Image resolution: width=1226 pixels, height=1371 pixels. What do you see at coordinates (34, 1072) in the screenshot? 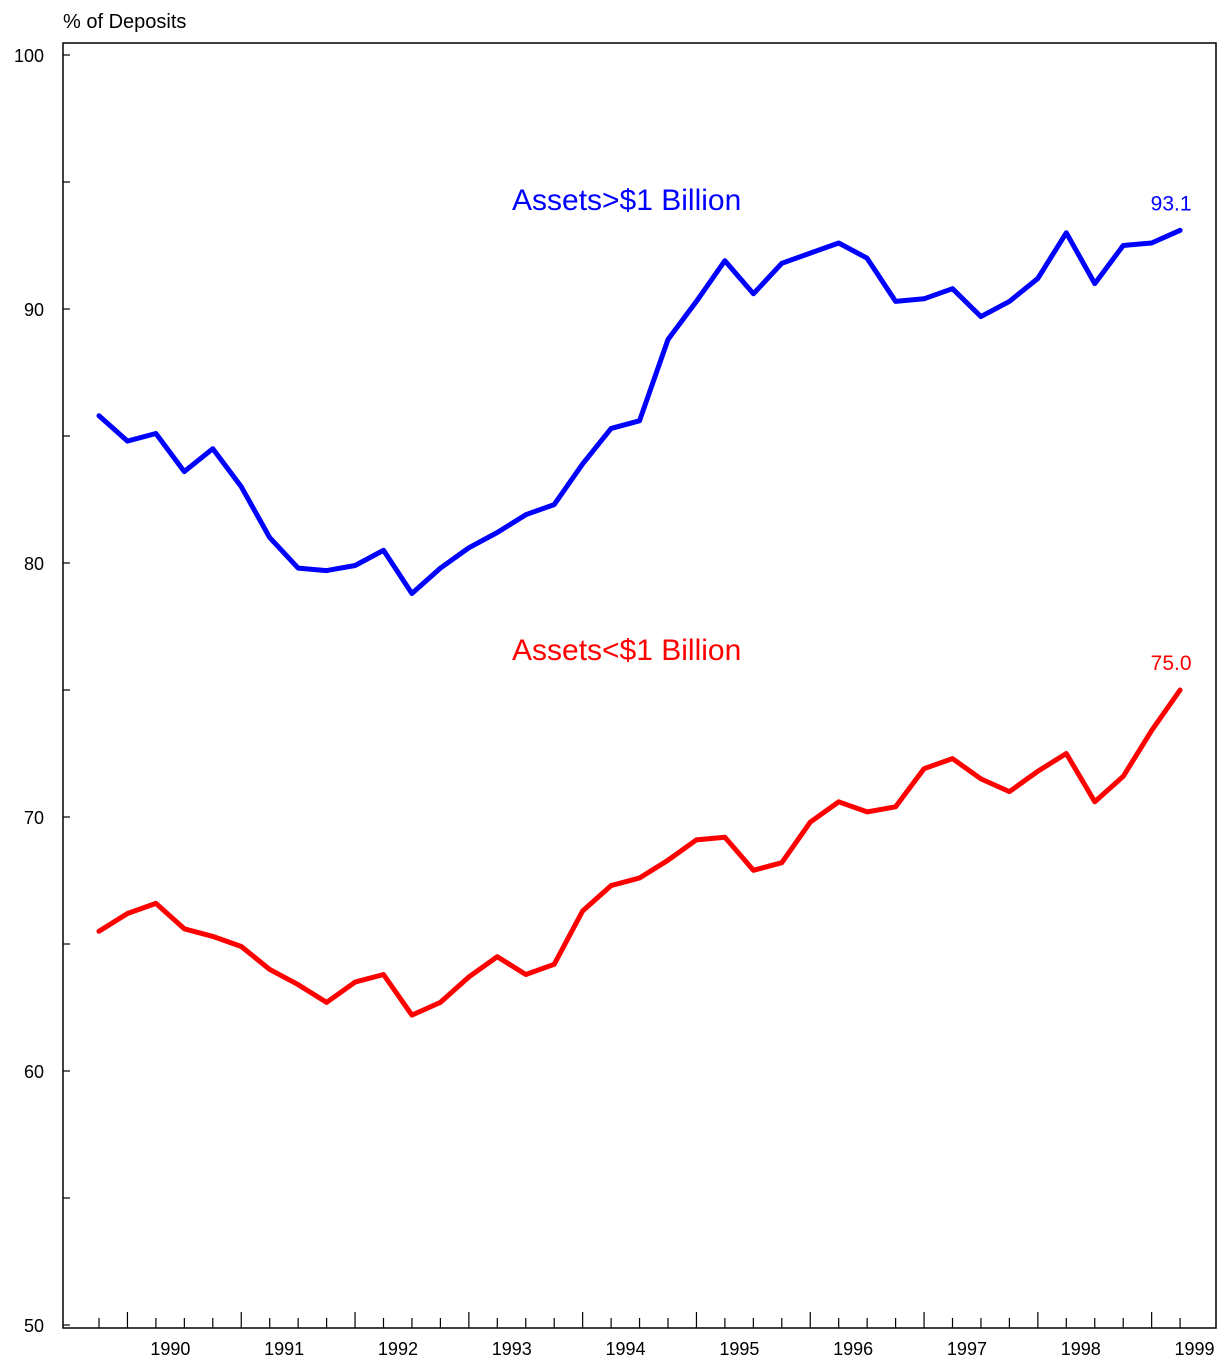
I see `y-tick-label: 60` at bounding box center [34, 1072].